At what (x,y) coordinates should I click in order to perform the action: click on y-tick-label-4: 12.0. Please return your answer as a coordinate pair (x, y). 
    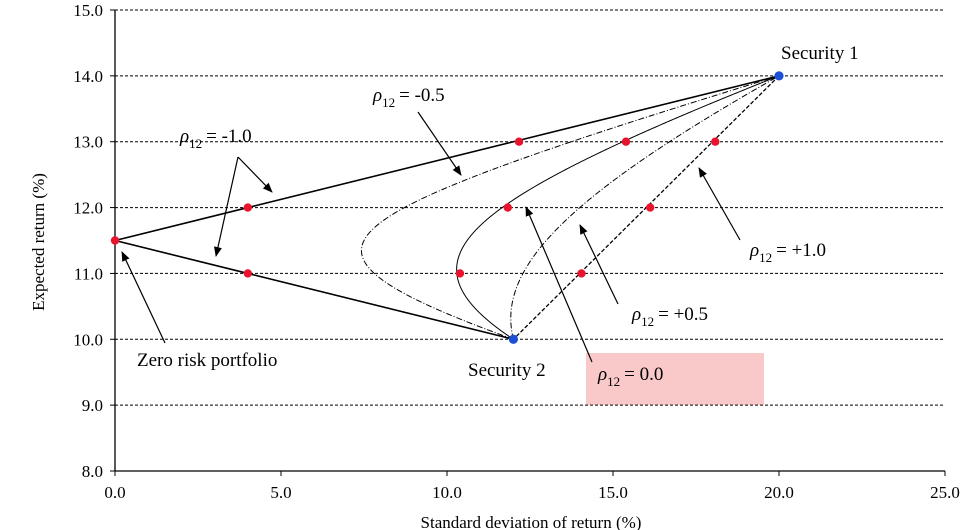
    Looking at the image, I should click on (88, 208).